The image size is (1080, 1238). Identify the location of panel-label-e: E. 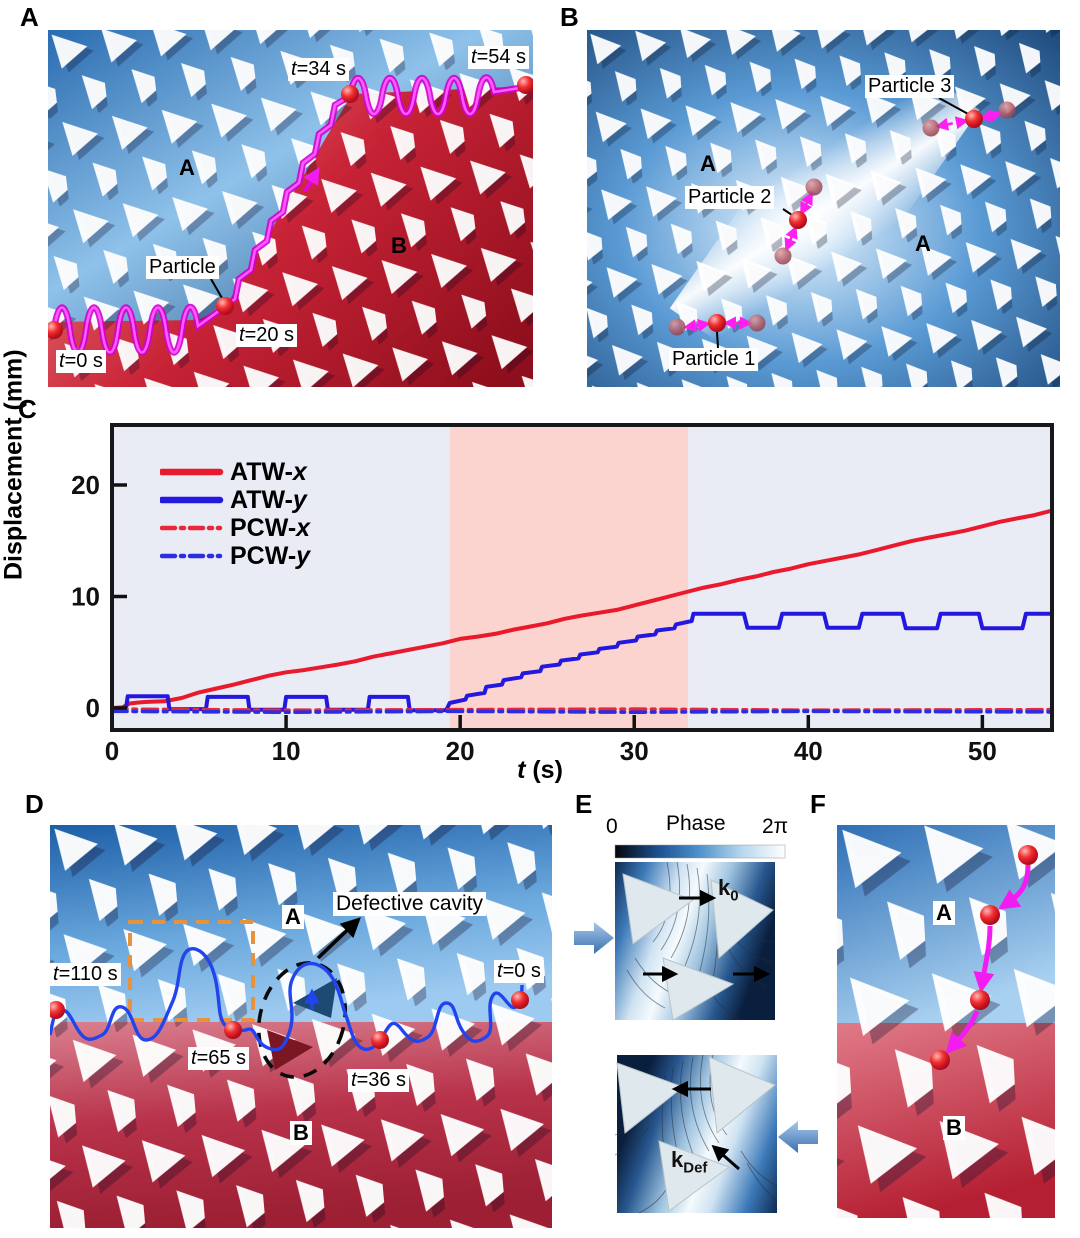
(584, 804).